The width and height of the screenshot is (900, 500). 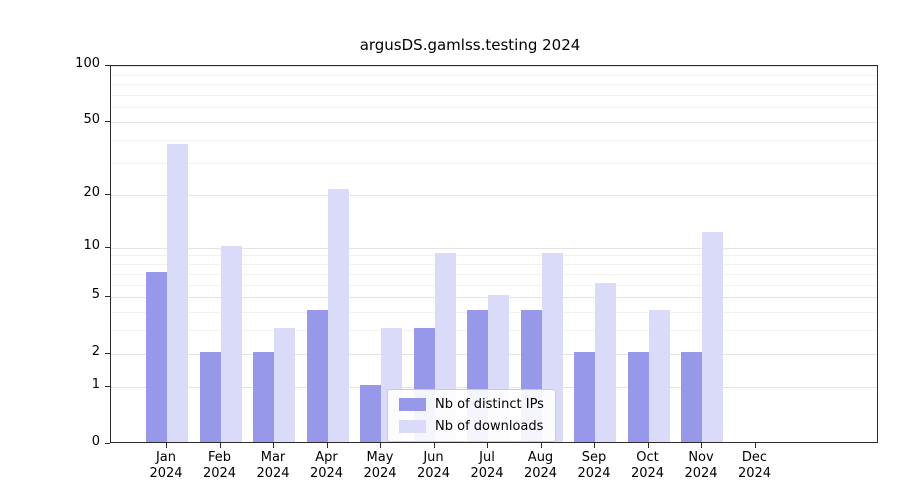 What do you see at coordinates (91, 119) in the screenshot?
I see `y-tick-label: 50` at bounding box center [91, 119].